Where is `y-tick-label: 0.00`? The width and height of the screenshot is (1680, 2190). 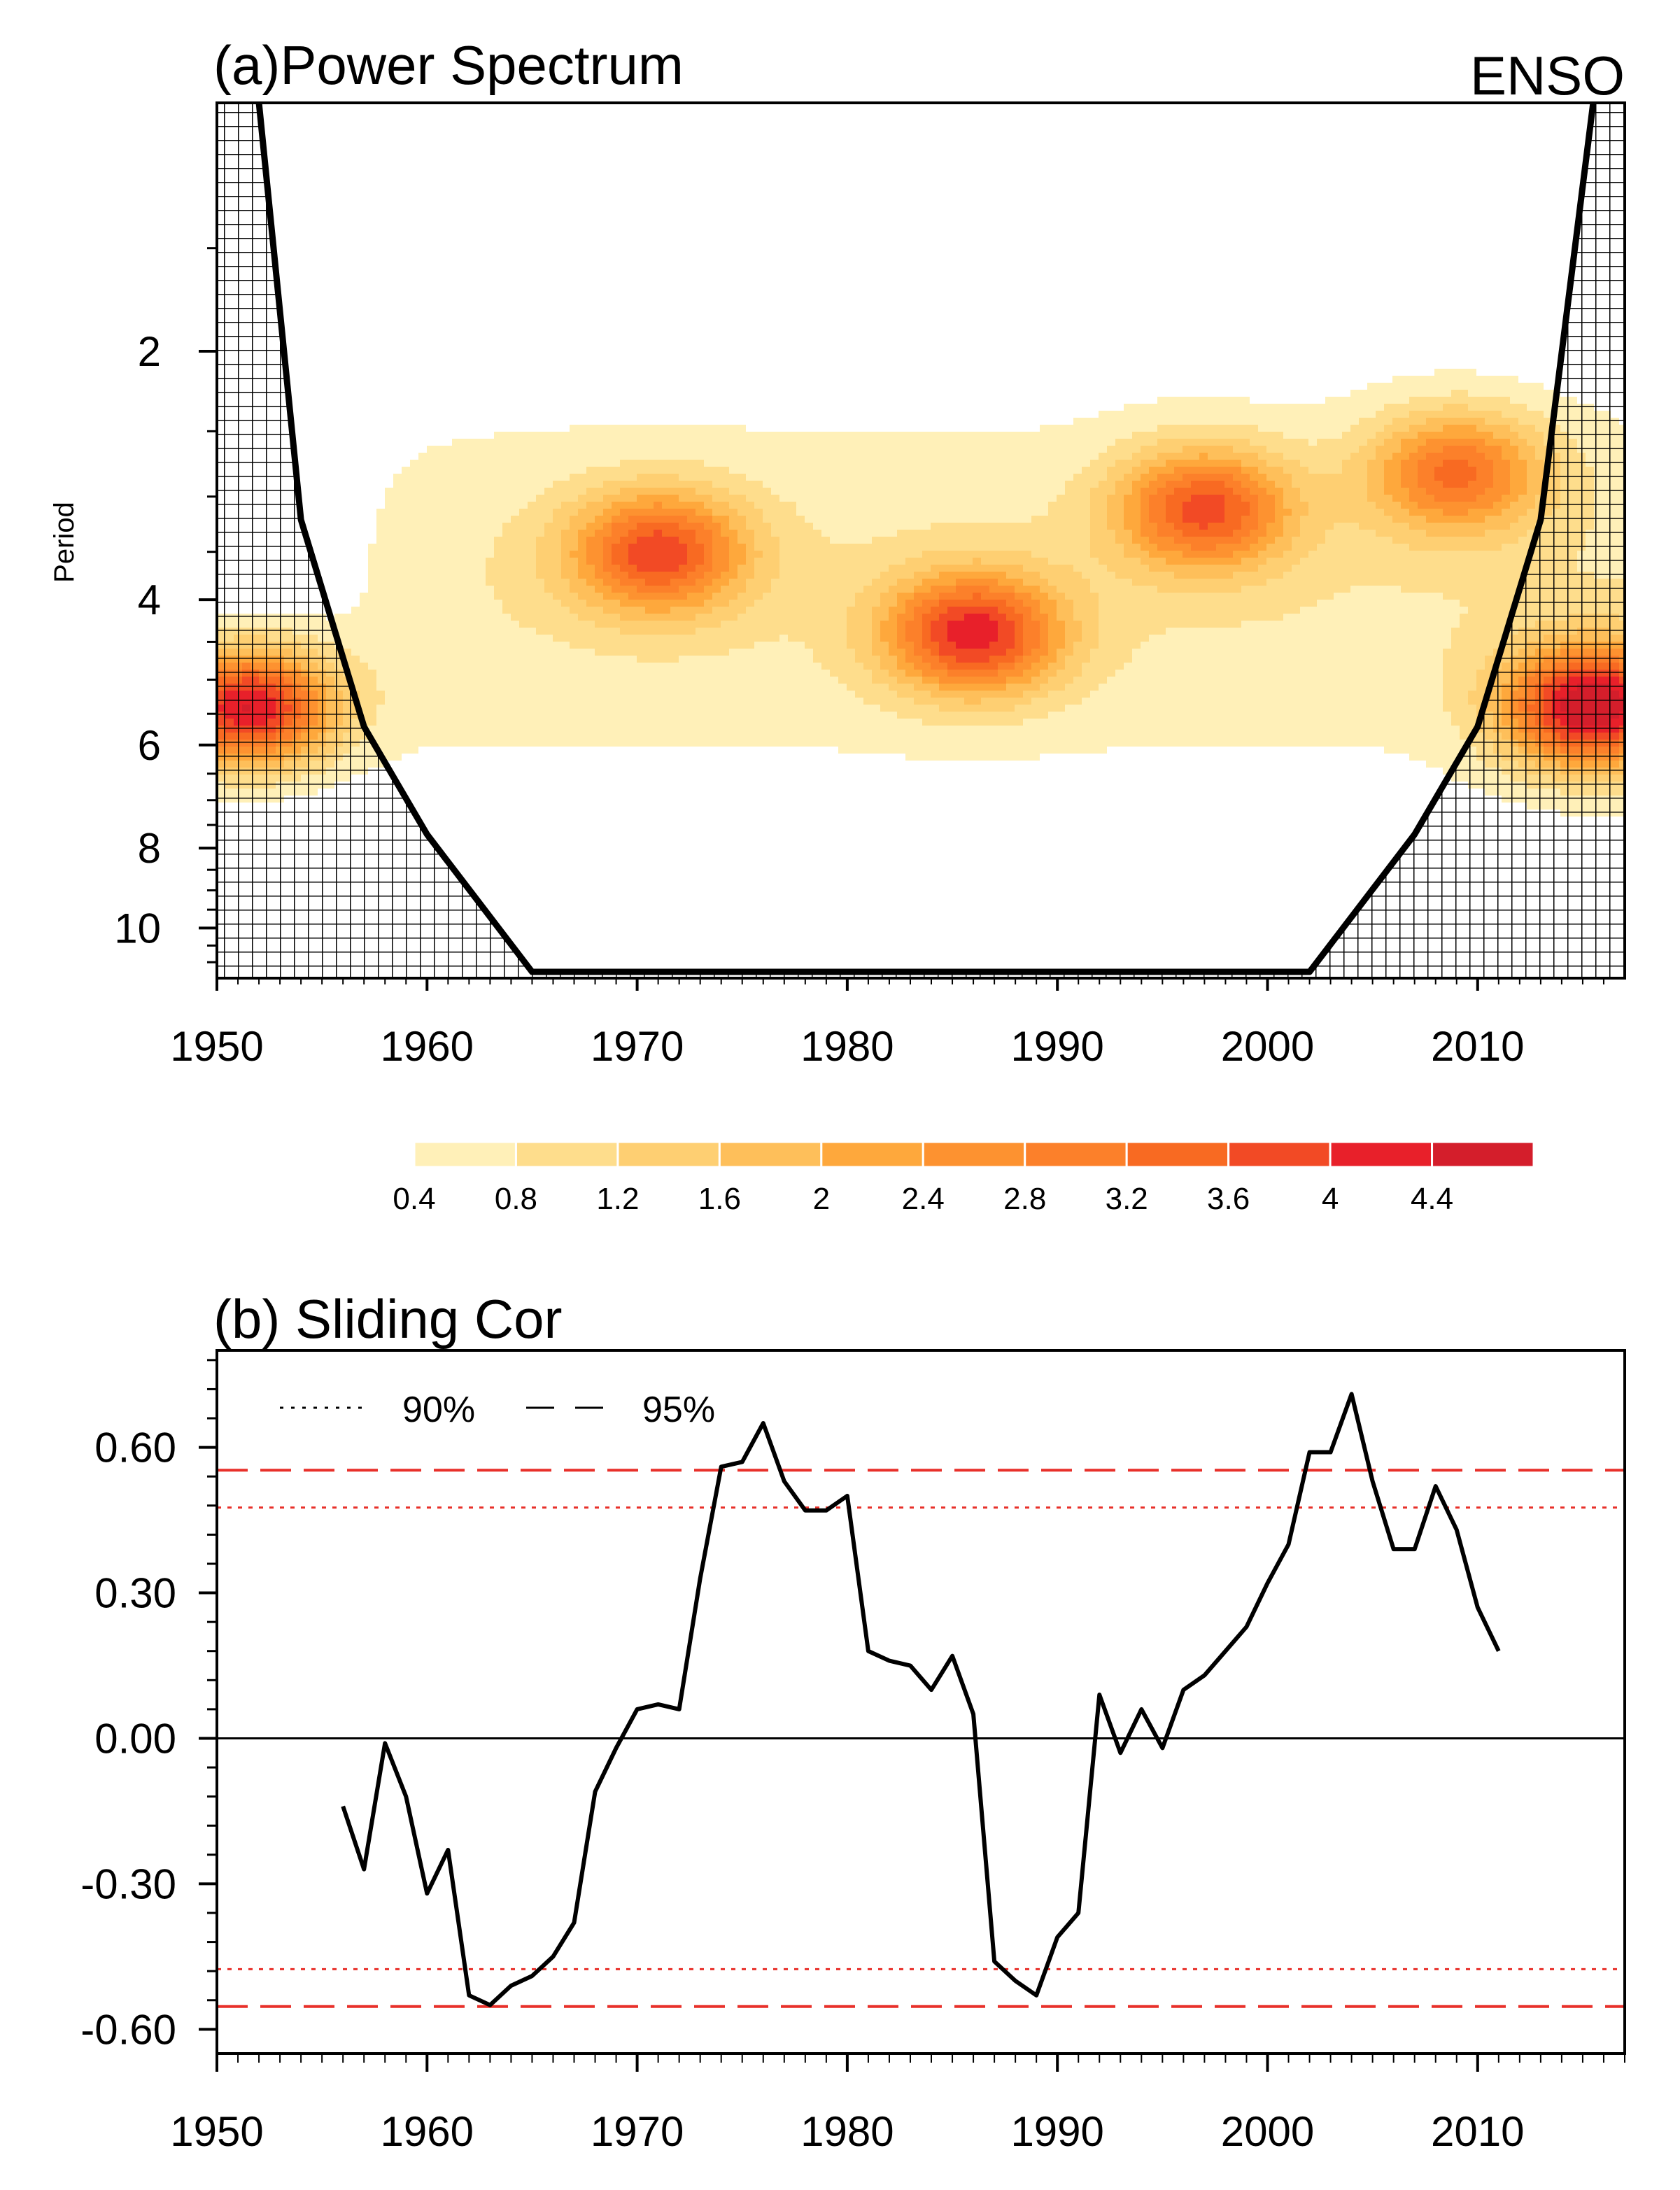
y-tick-label: 0.00 is located at coordinates (135, 1738).